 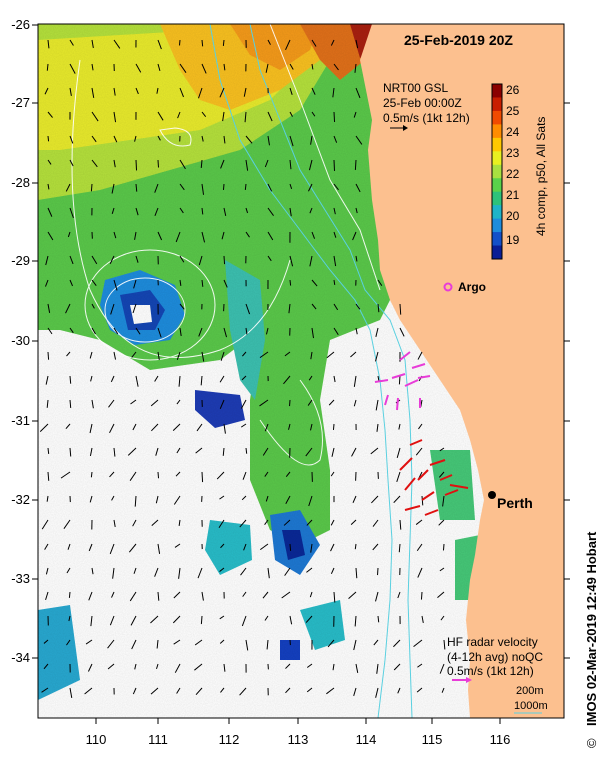 What do you see at coordinates (20, 341) in the screenshot?
I see `y-axis: -26 -27 -28 -29 -30 -31 -32 -33 -34` at bounding box center [20, 341].